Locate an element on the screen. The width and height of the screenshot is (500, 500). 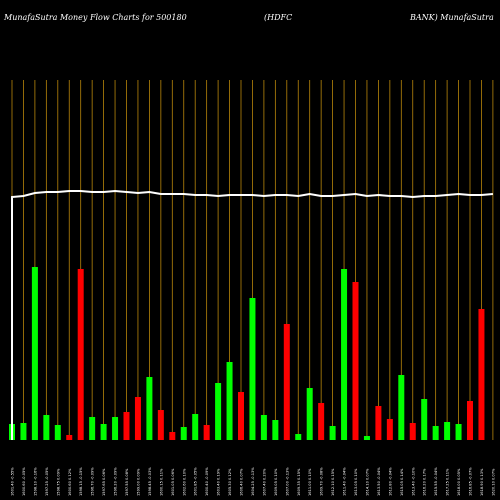
x-tick-label: 1613.50 -0.04% is located at coordinates (379, 481).